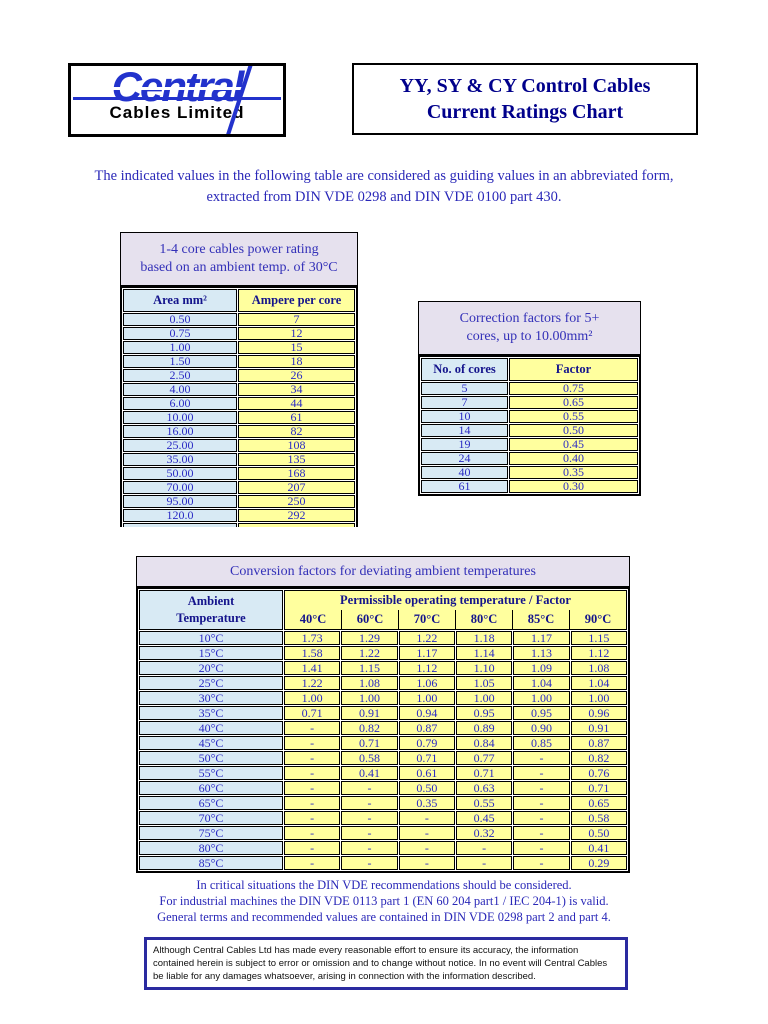  I want to click on factor-value-cell: 0.32, so click(484, 833).